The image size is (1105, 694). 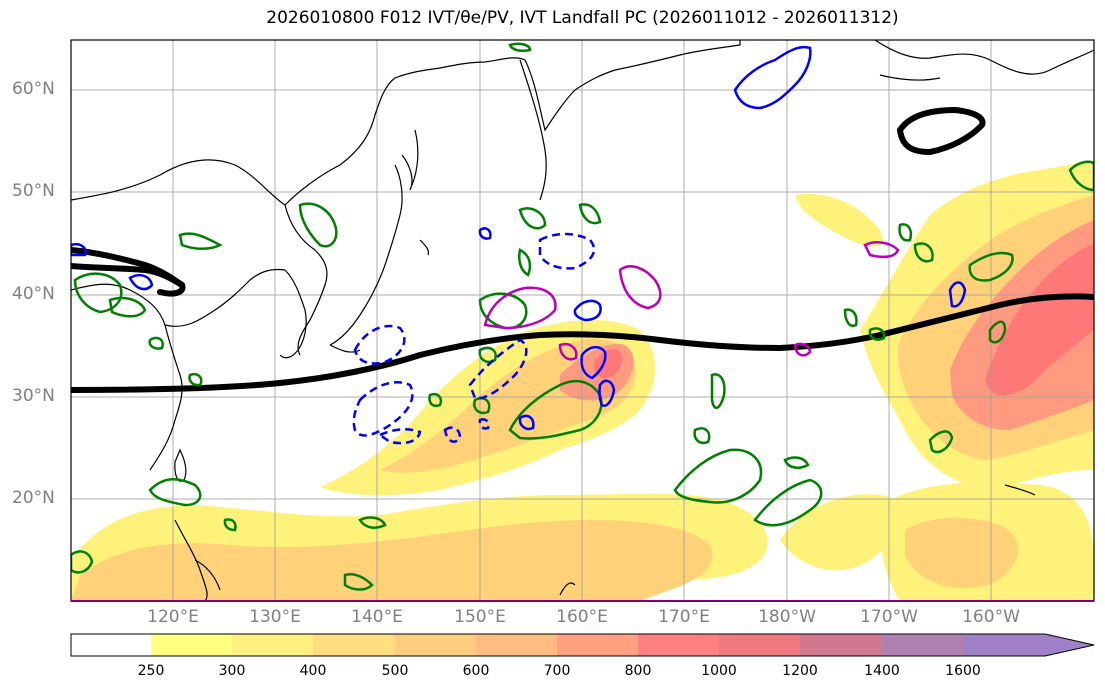 What do you see at coordinates (275, 617) in the screenshot?
I see `lon-label-130e: 130°E` at bounding box center [275, 617].